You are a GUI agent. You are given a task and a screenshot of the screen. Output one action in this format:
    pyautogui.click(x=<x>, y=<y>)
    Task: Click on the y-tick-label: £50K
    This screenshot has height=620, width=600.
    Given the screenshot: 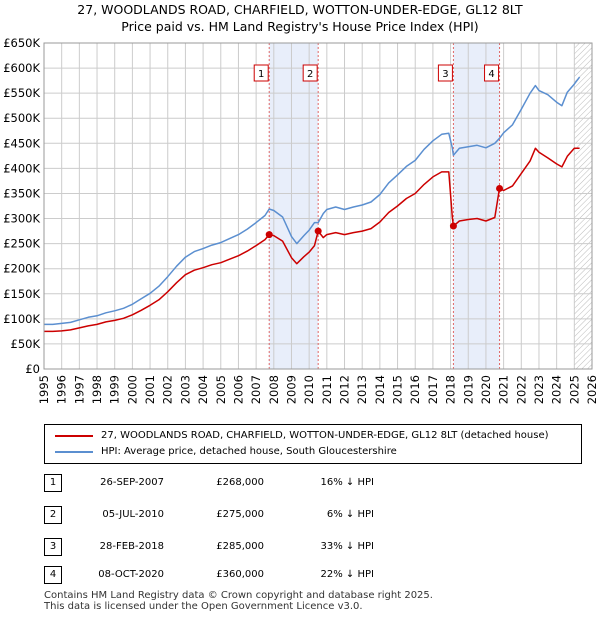 What is the action you would take?
    pyautogui.click(x=26, y=344)
    